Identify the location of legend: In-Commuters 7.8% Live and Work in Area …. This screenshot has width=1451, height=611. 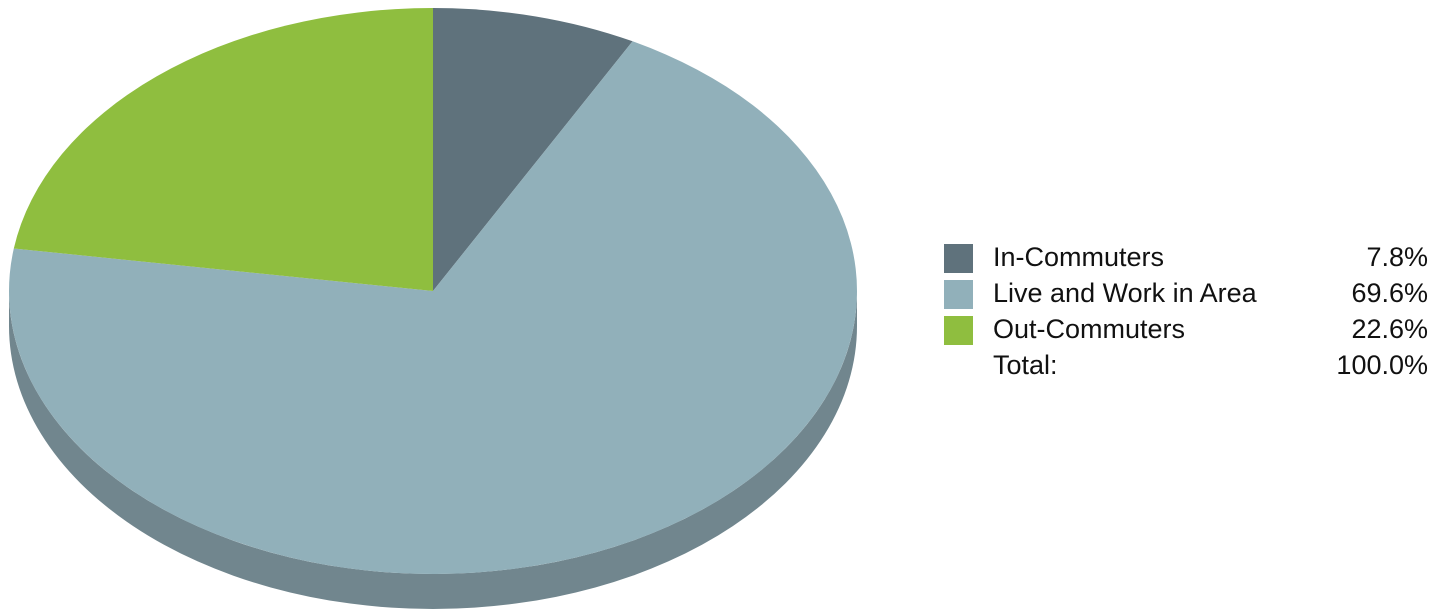
(1189, 312).